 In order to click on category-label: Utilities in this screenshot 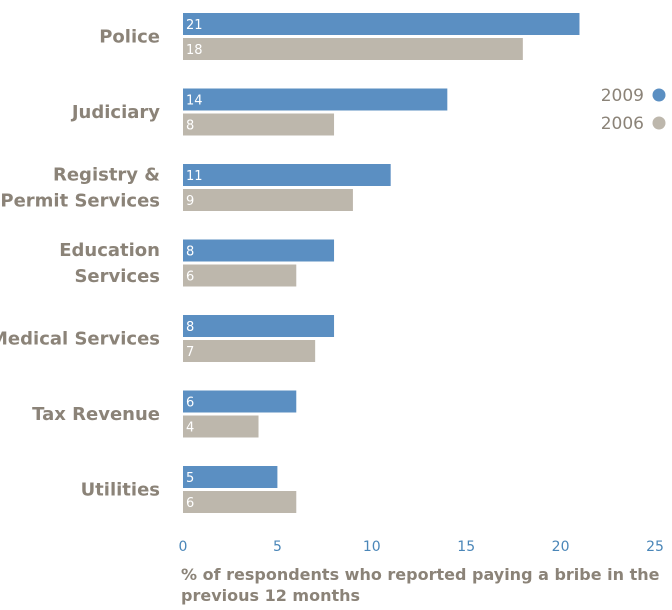, I will do `click(120, 490)`.